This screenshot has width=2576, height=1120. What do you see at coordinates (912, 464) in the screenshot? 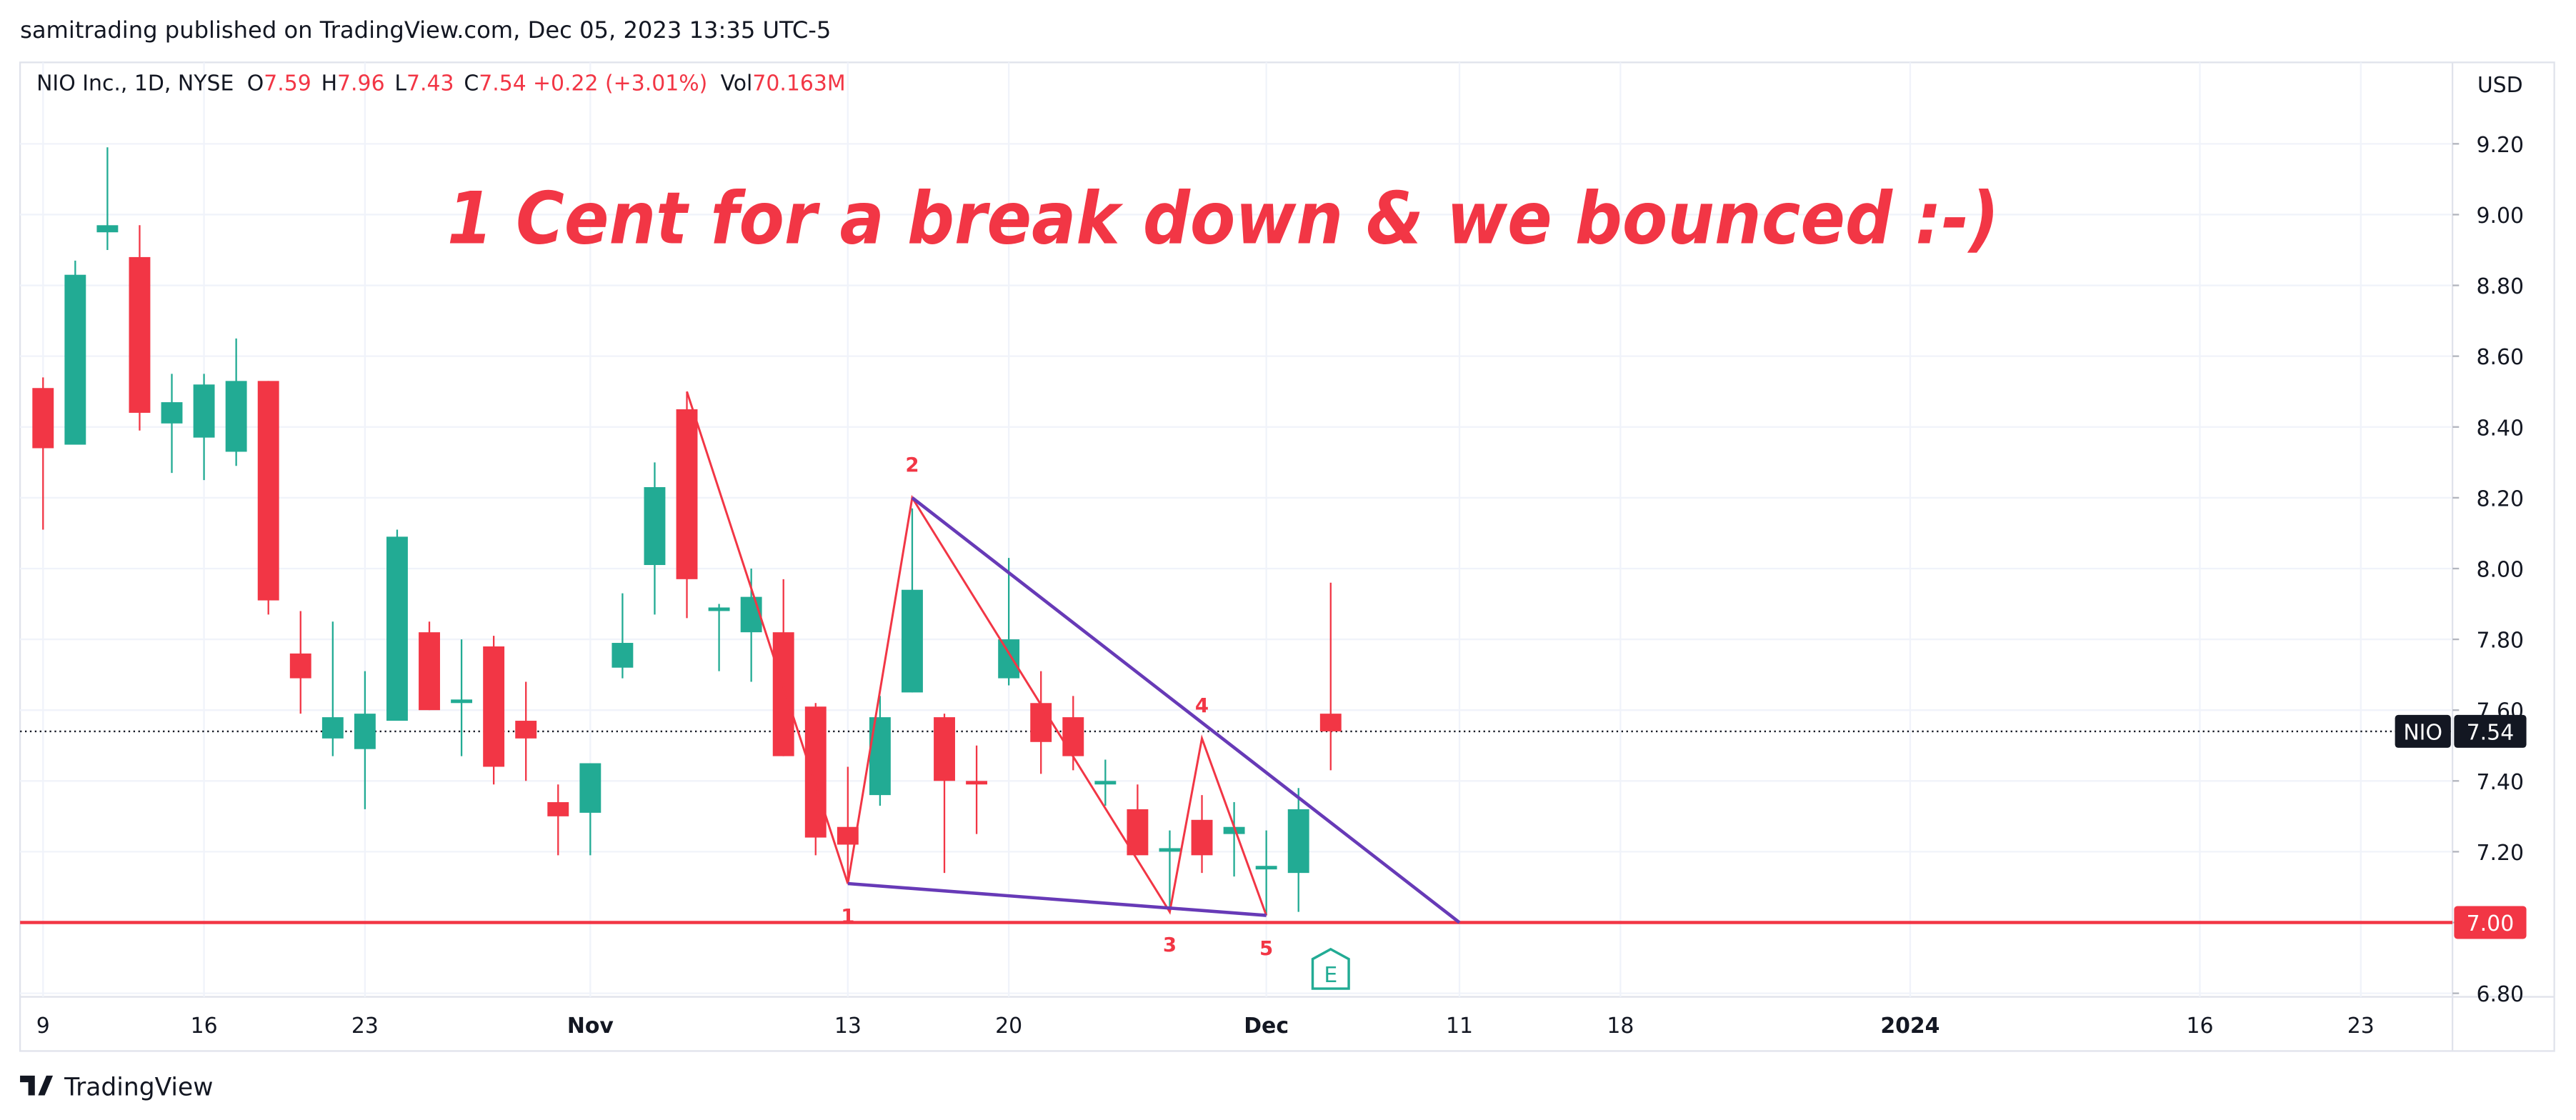
I see `point-label: 2` at bounding box center [912, 464].